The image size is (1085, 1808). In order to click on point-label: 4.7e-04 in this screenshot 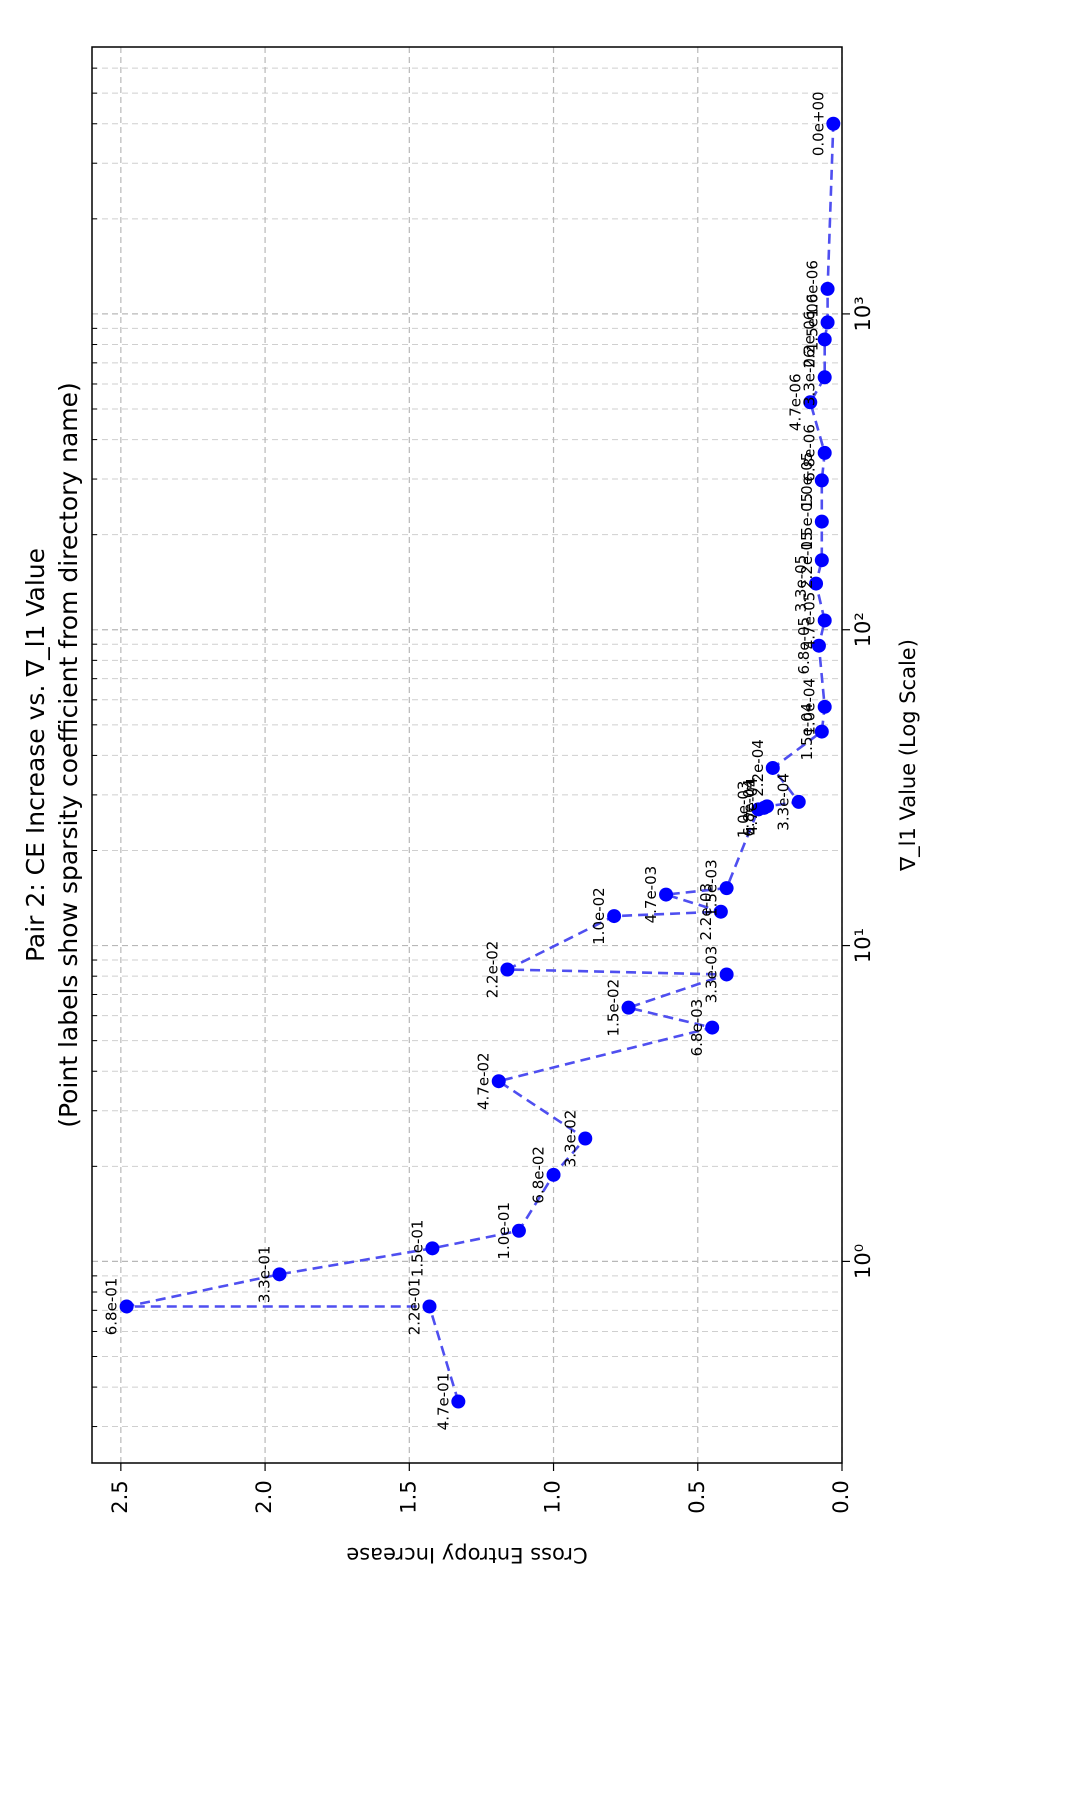, I will do `click(752, 807)`.